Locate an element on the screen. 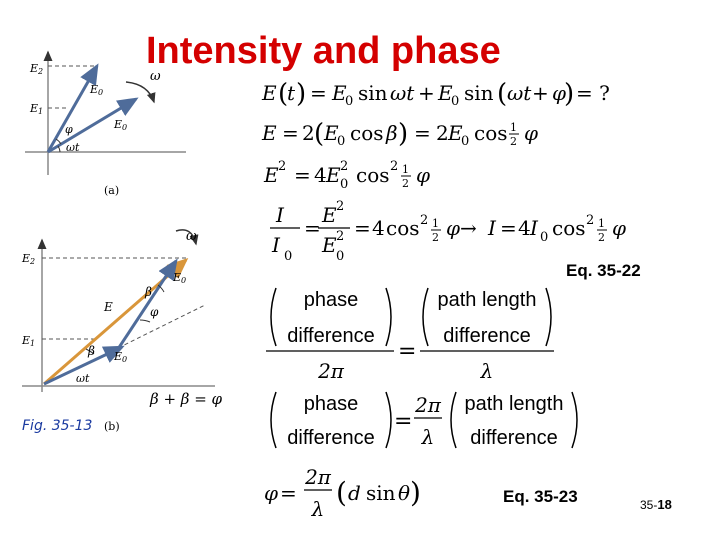 The height and width of the screenshot is (540, 720). slide-number-prefix: 35- is located at coordinates (649, 505).